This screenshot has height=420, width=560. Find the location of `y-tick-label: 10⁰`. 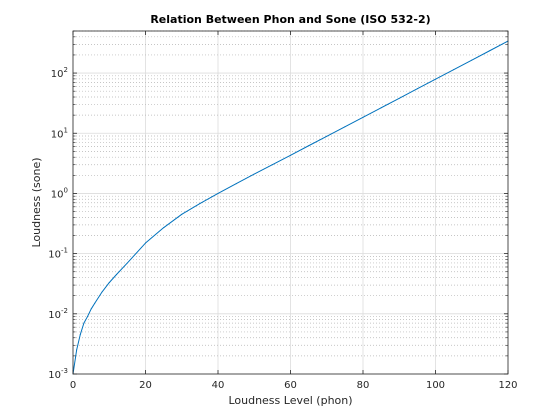

y-tick-label: 10⁰ is located at coordinates (59, 193).